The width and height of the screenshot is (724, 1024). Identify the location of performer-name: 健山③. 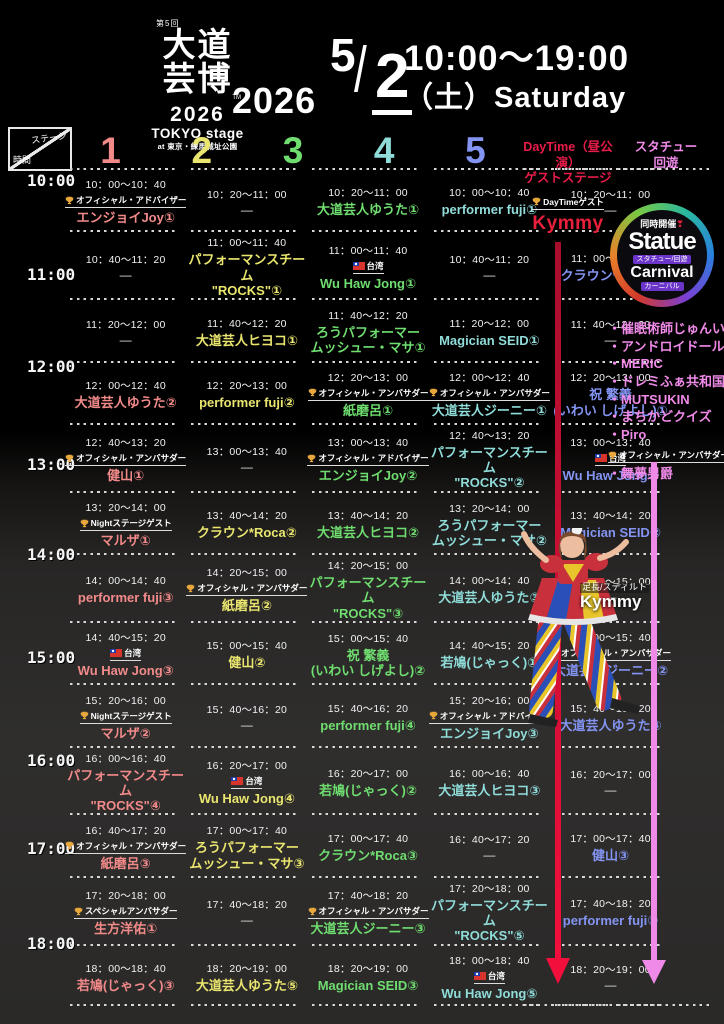
(611, 855).